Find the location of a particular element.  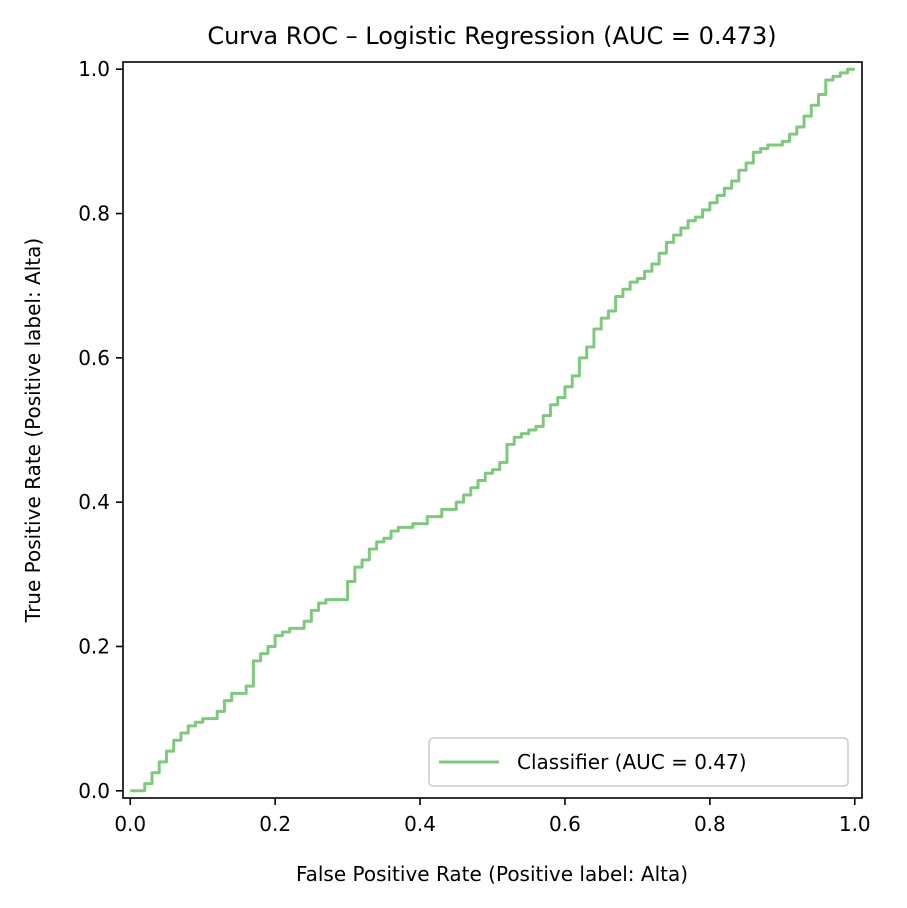

legend-box is located at coordinates (638, 762).